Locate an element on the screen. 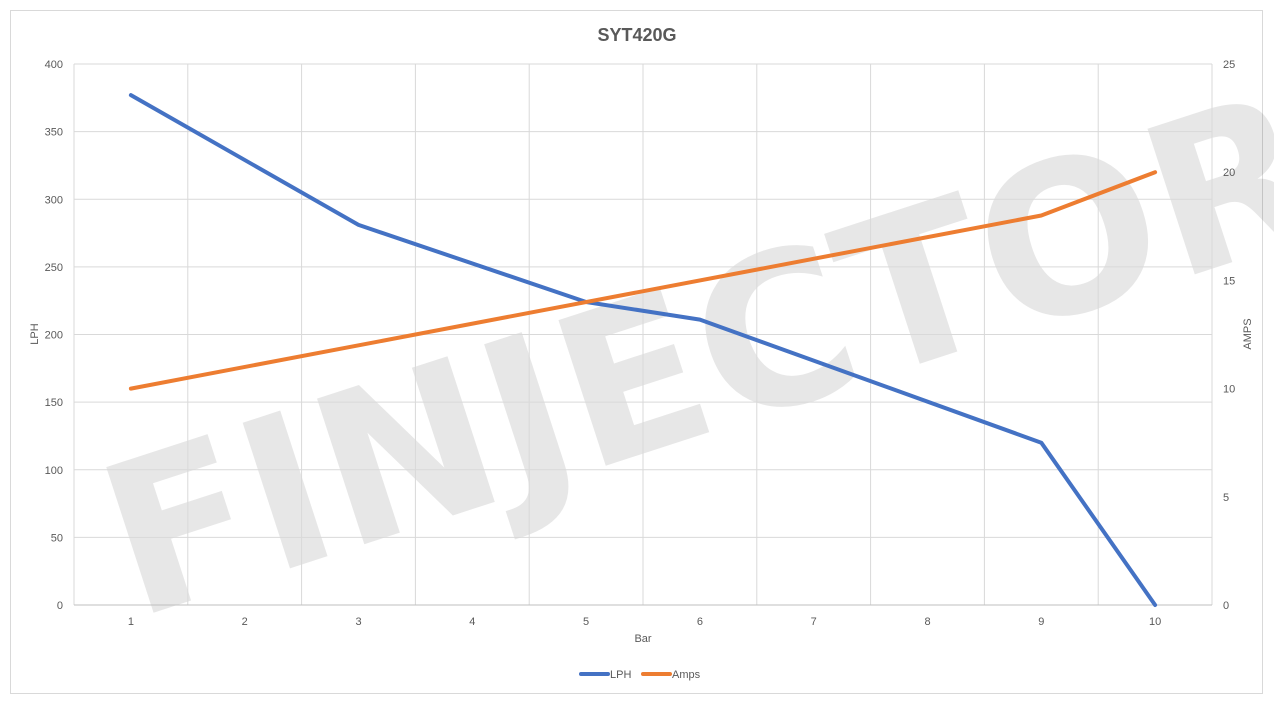 The width and height of the screenshot is (1274, 707). x-tick-label: 6 is located at coordinates (700, 622).